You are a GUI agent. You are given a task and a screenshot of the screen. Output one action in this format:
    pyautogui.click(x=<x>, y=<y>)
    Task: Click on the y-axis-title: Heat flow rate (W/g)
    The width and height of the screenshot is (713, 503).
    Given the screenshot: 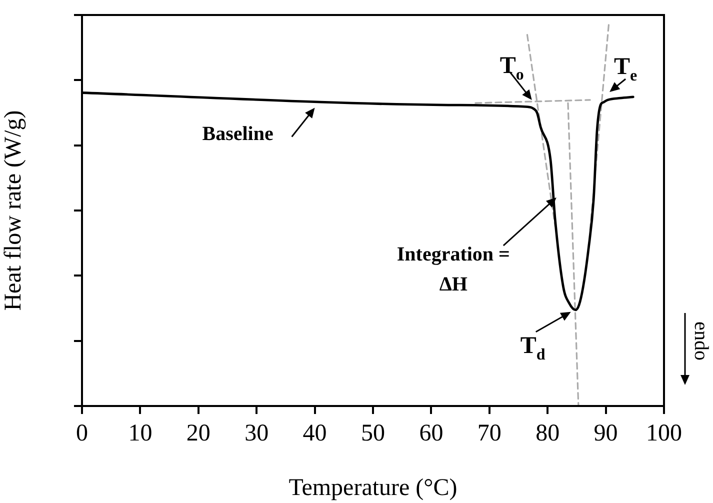 What is the action you would take?
    pyautogui.click(x=13, y=210)
    